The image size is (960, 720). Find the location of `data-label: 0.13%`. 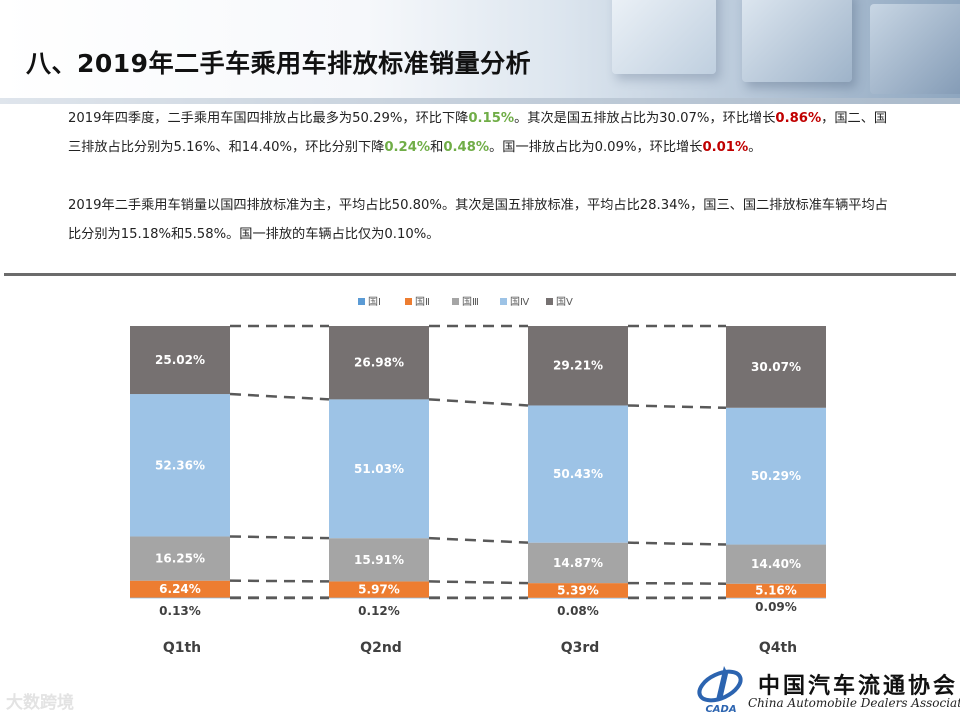

data-label: 0.13% is located at coordinates (180, 611).